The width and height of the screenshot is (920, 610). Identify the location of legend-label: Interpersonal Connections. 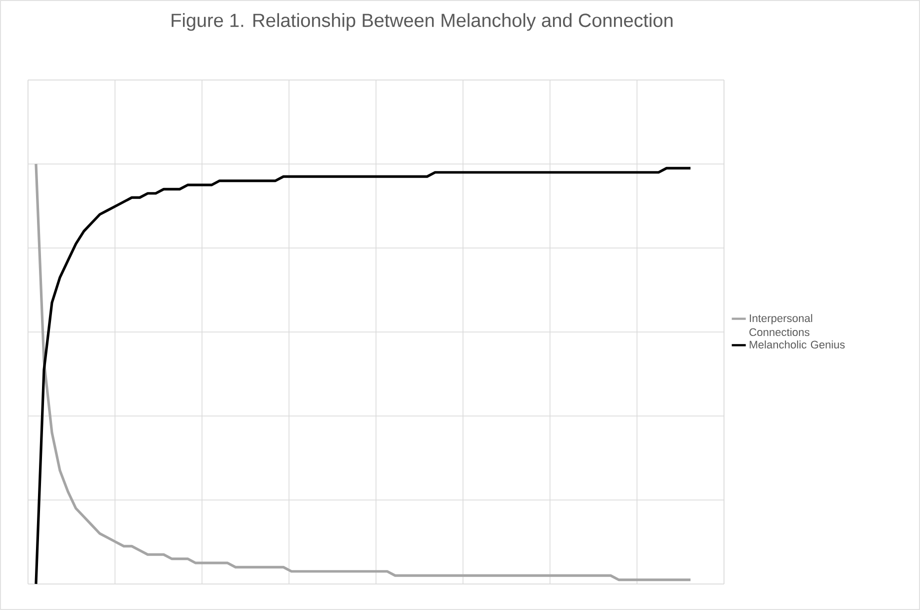
(780, 325).